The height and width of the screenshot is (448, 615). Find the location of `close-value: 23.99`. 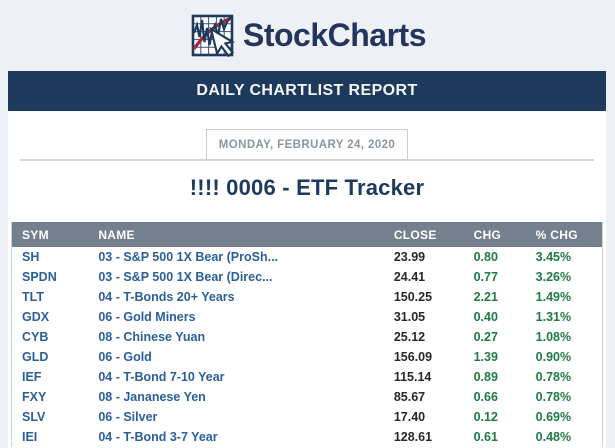

close-value: 23.99 is located at coordinates (409, 257).